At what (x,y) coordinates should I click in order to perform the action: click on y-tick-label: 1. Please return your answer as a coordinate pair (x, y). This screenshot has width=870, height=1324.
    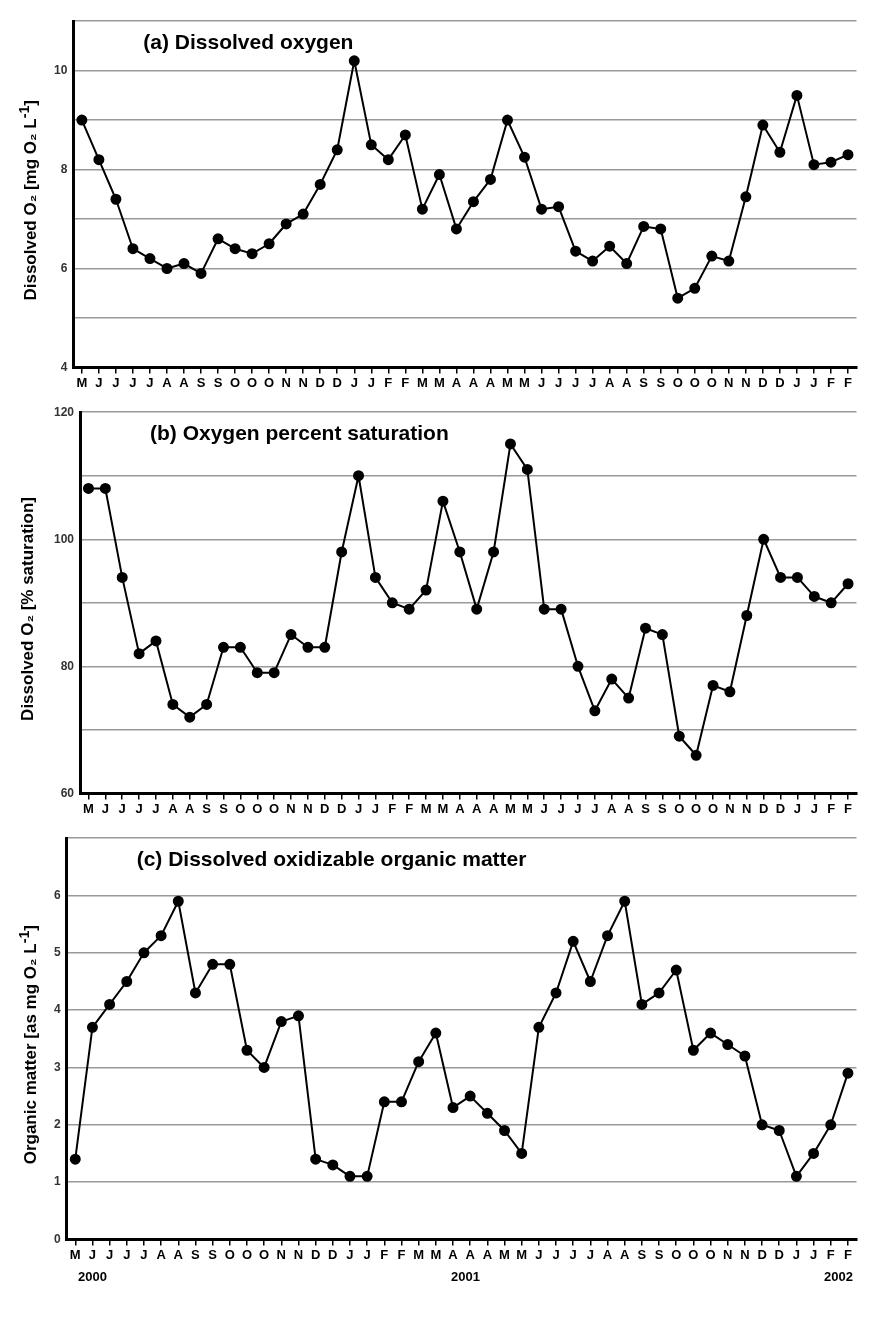
    Looking at the image, I should click on (57, 1181).